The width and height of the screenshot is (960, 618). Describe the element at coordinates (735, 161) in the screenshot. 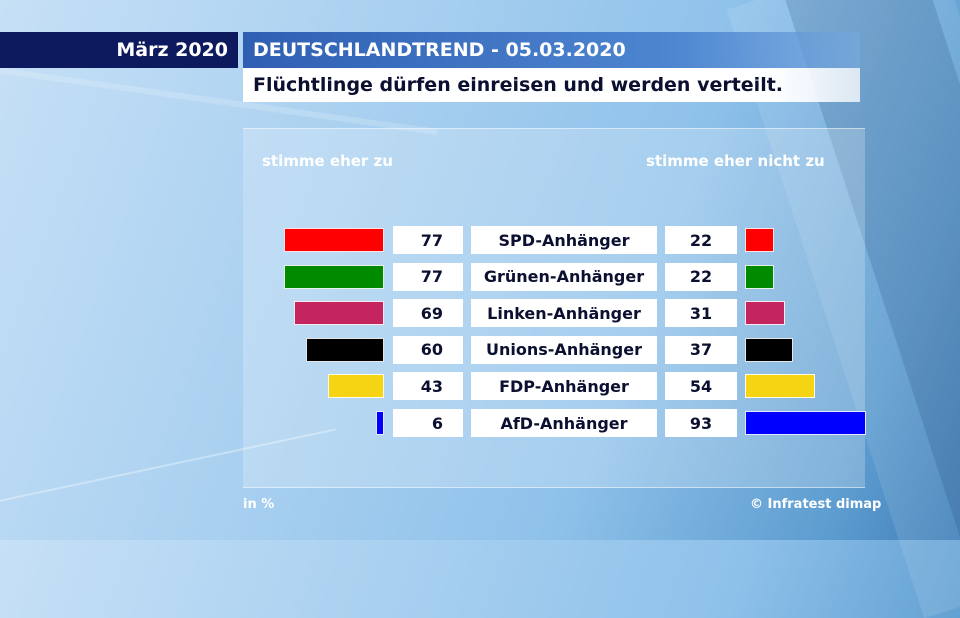

I see `legend-disagree: stimme eher nicht zu` at that location.